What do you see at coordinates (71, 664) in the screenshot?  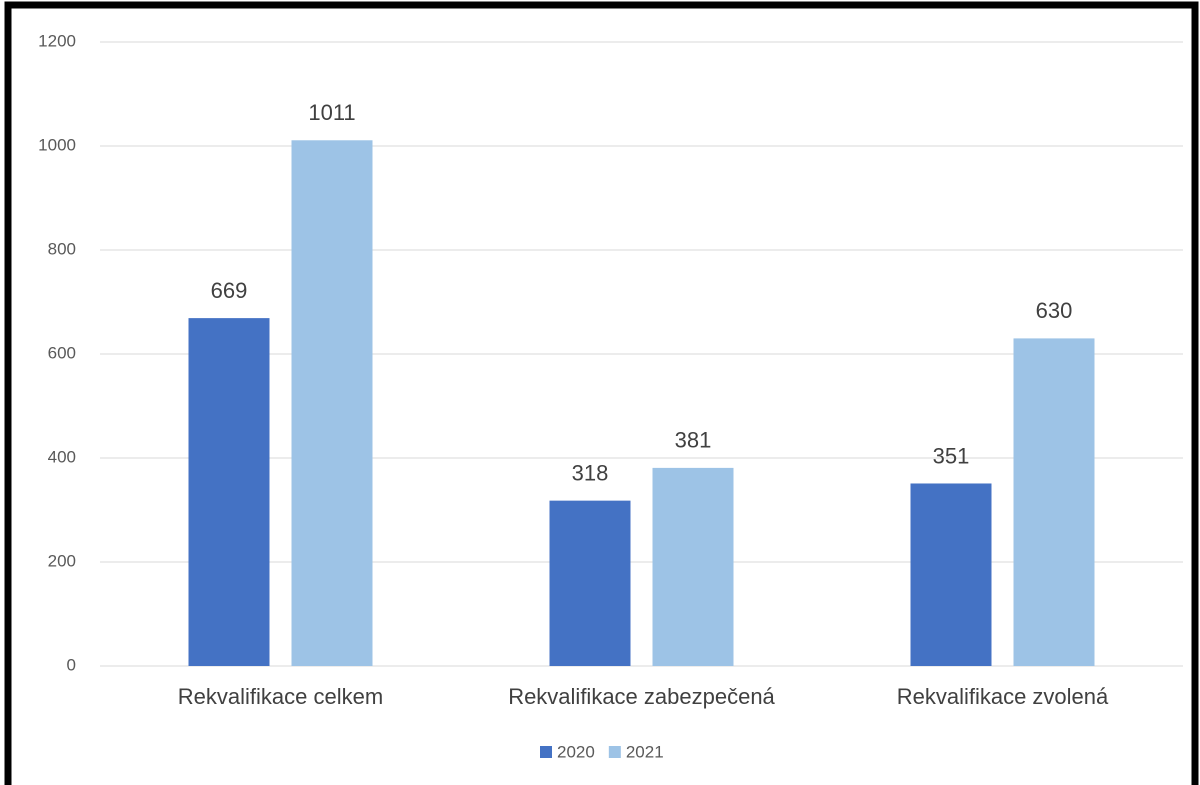 I see `y-tick-label: 0` at bounding box center [71, 664].